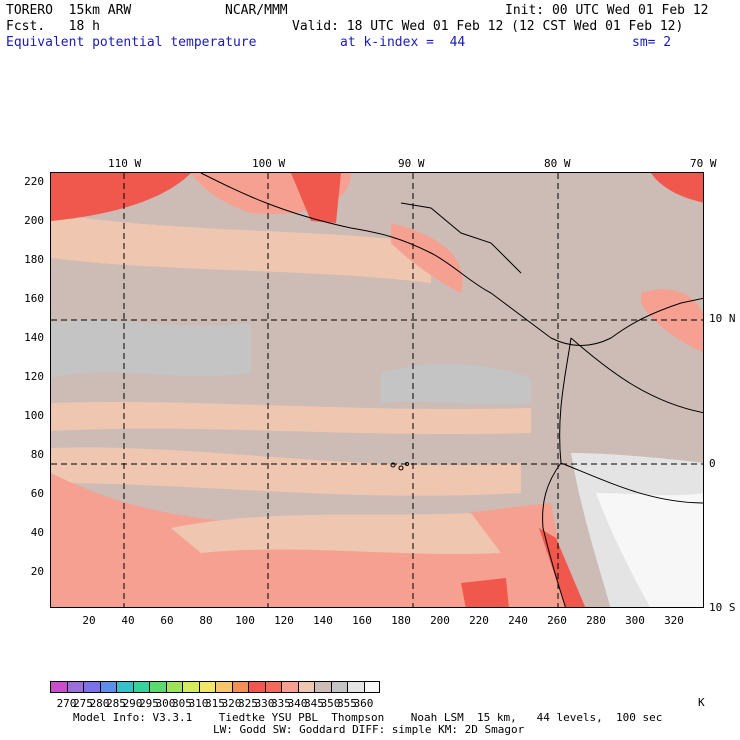  I want to click on colorbar-level-label: 285, so click(116, 703).